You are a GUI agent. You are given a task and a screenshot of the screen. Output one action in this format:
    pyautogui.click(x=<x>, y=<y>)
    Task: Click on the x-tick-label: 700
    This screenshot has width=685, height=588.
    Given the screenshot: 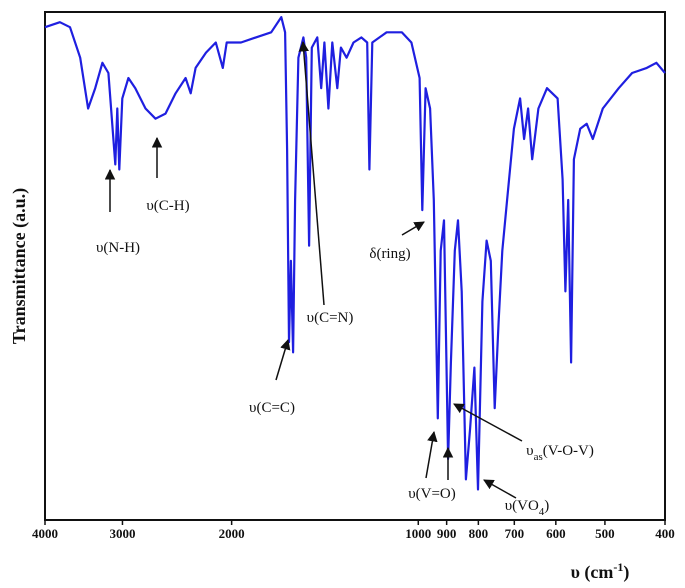 What is the action you would take?
    pyautogui.click(x=515, y=533)
    